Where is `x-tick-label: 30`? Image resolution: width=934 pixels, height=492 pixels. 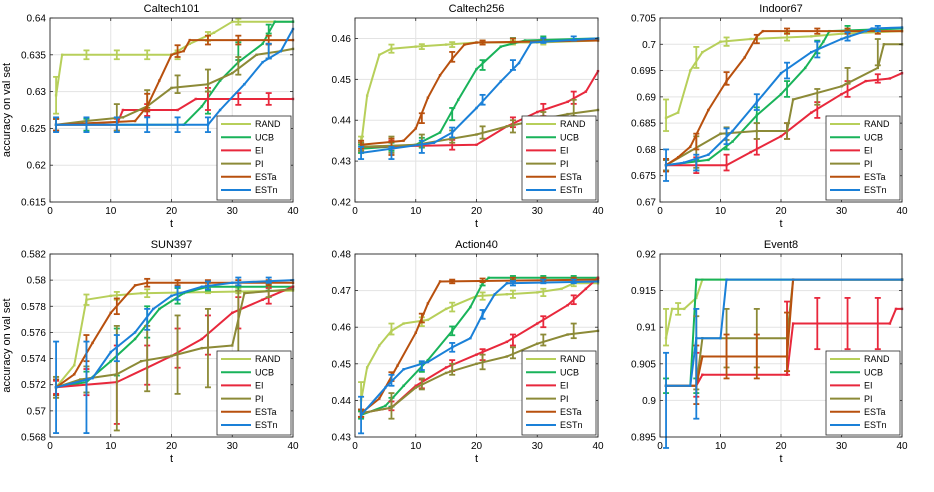
x-tick-label: 30 is located at coordinates (538, 211).